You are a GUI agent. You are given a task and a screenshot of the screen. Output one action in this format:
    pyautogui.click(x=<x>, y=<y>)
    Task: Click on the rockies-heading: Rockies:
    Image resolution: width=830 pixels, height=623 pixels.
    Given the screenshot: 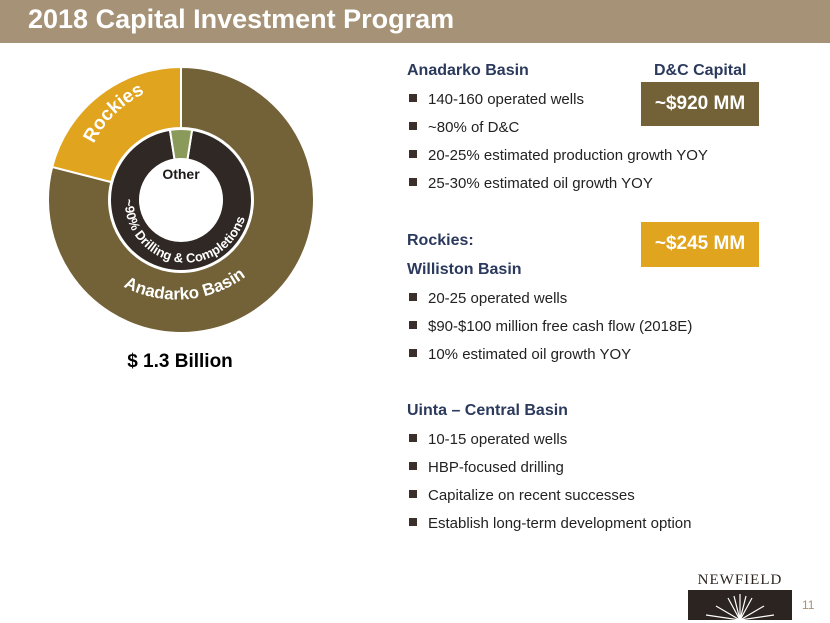 What is the action you would take?
    pyautogui.click(x=440, y=240)
    